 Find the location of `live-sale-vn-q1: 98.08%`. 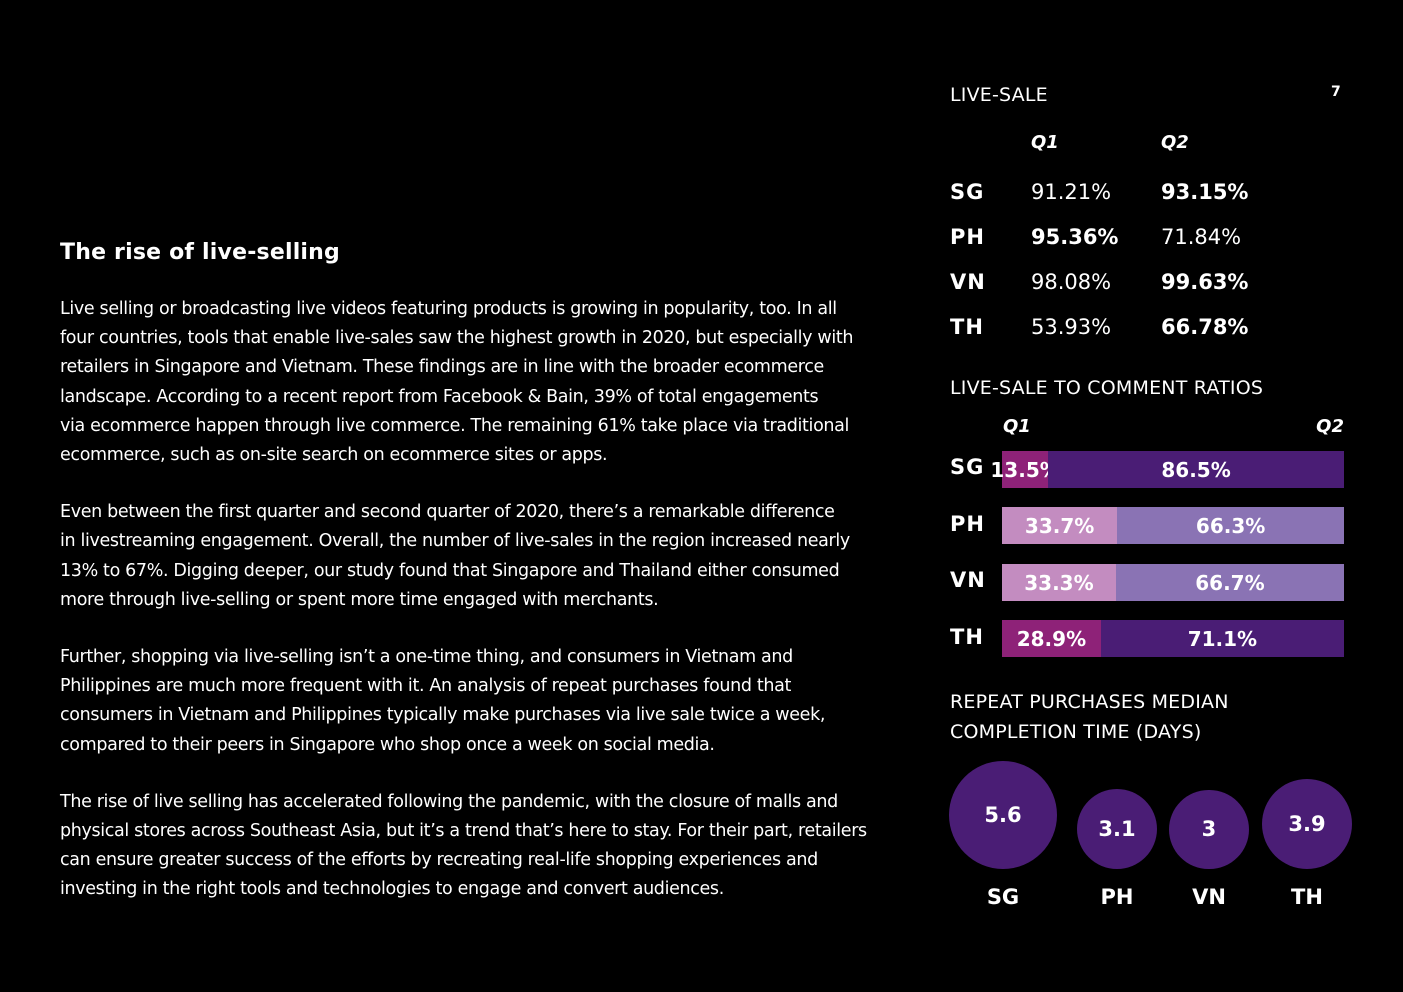

live-sale-vn-q1: 98.08% is located at coordinates (1071, 282).